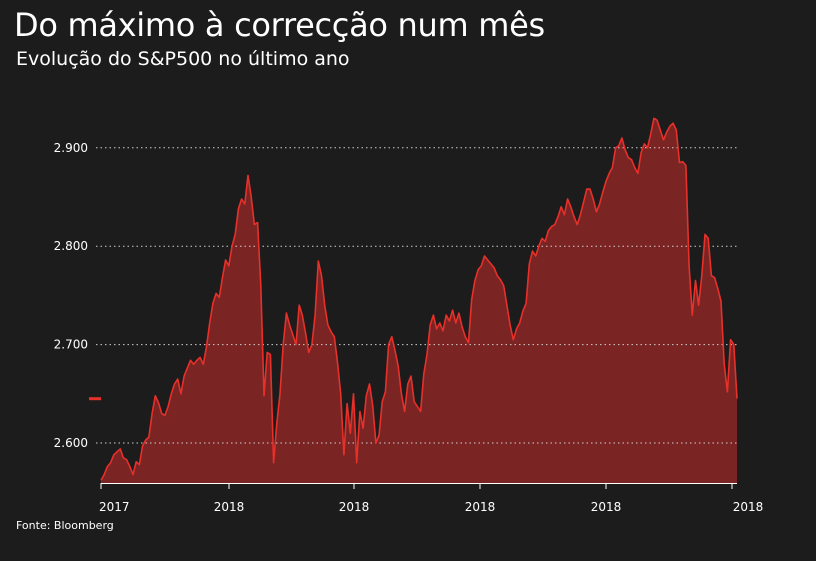  What do you see at coordinates (183, 59) in the screenshot?
I see `chart-subtitle: Evolução do S&P500 no último ano` at bounding box center [183, 59].